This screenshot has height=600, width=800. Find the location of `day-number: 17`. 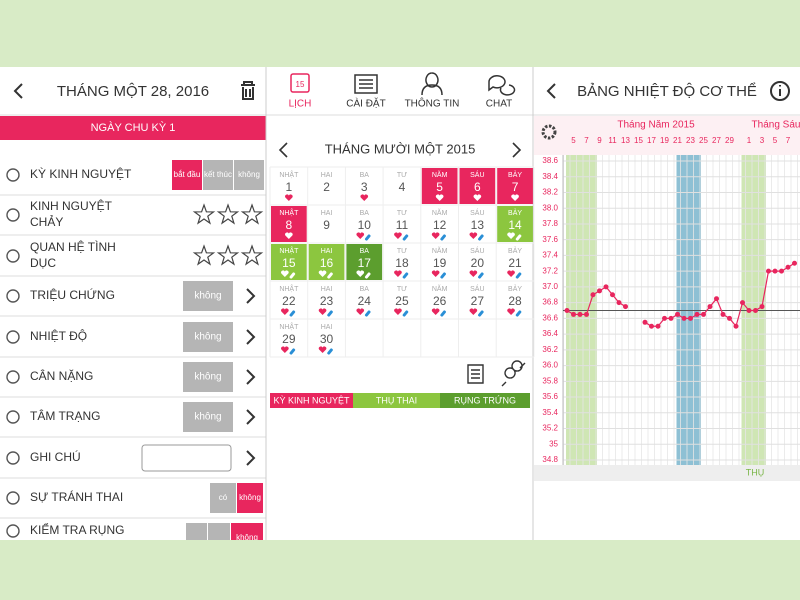

day-number: 17 is located at coordinates (365, 263).